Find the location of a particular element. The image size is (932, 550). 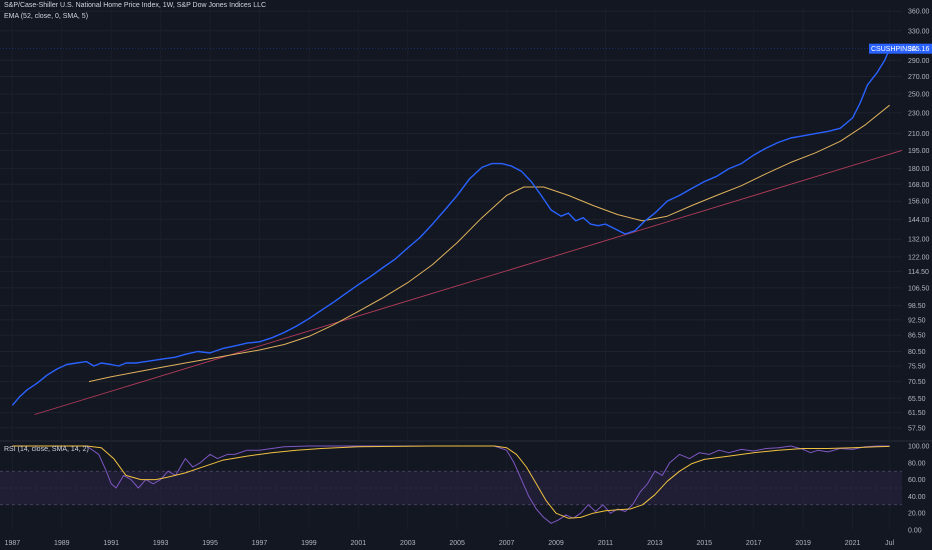

rsi-axis: 100.00 80.00 60.00 40.00 20.00 0.00 is located at coordinates (919, 489).